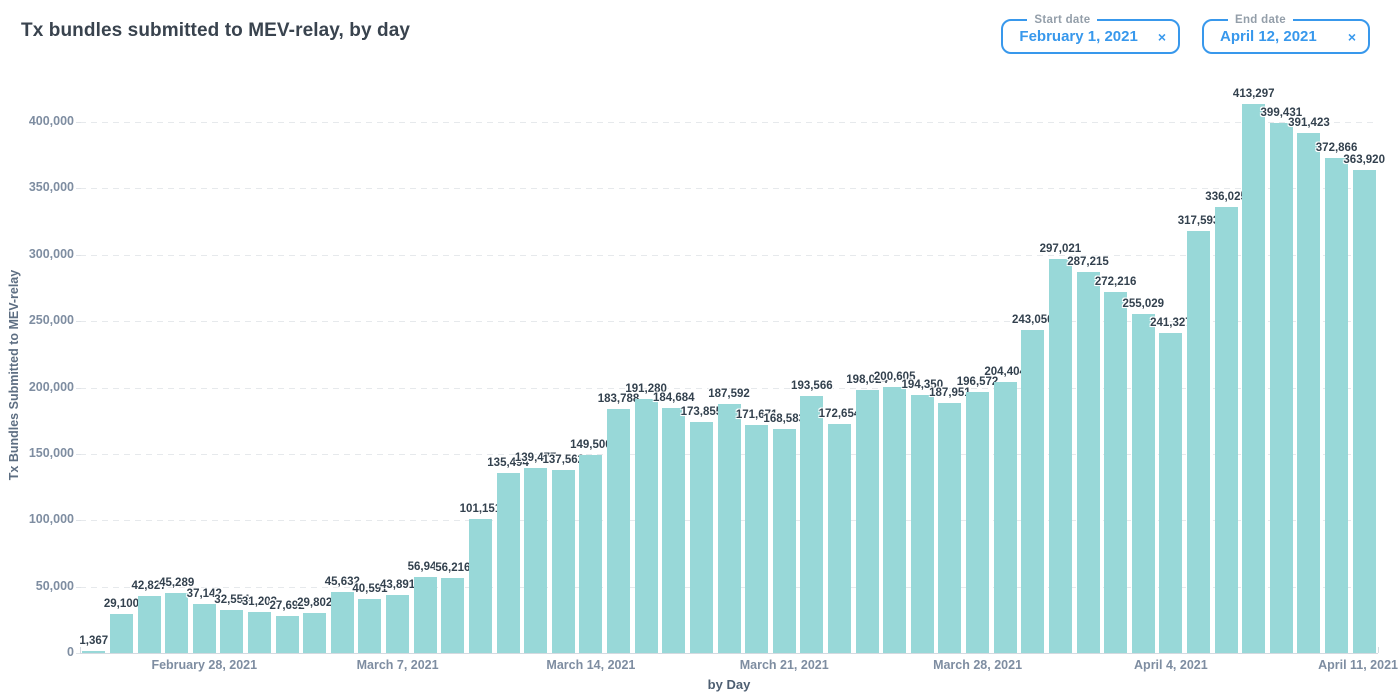 The width and height of the screenshot is (1400, 700). What do you see at coordinates (618, 399) in the screenshot?
I see `bar-value-label: 183,788` at bounding box center [618, 399].